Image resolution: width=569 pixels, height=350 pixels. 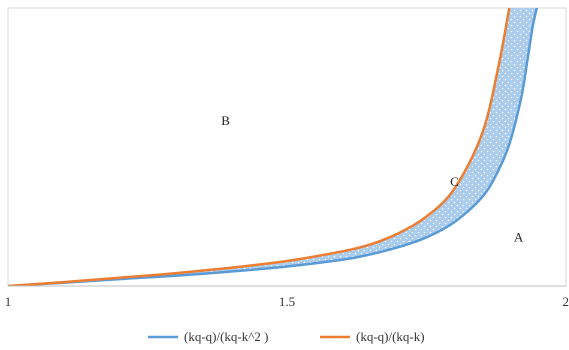 What do you see at coordinates (287, 301) in the screenshot?
I see `x-tick-label: 1.5` at bounding box center [287, 301].